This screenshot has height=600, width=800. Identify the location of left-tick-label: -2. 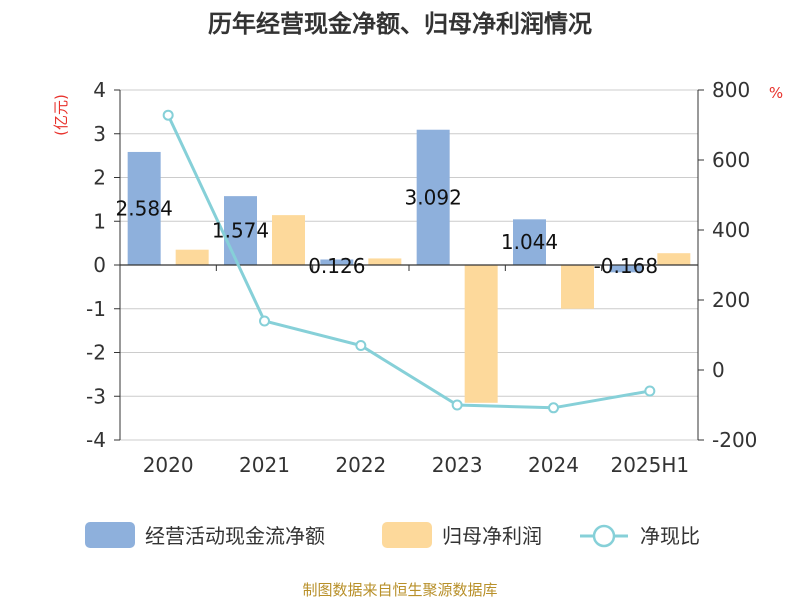
(96, 353).